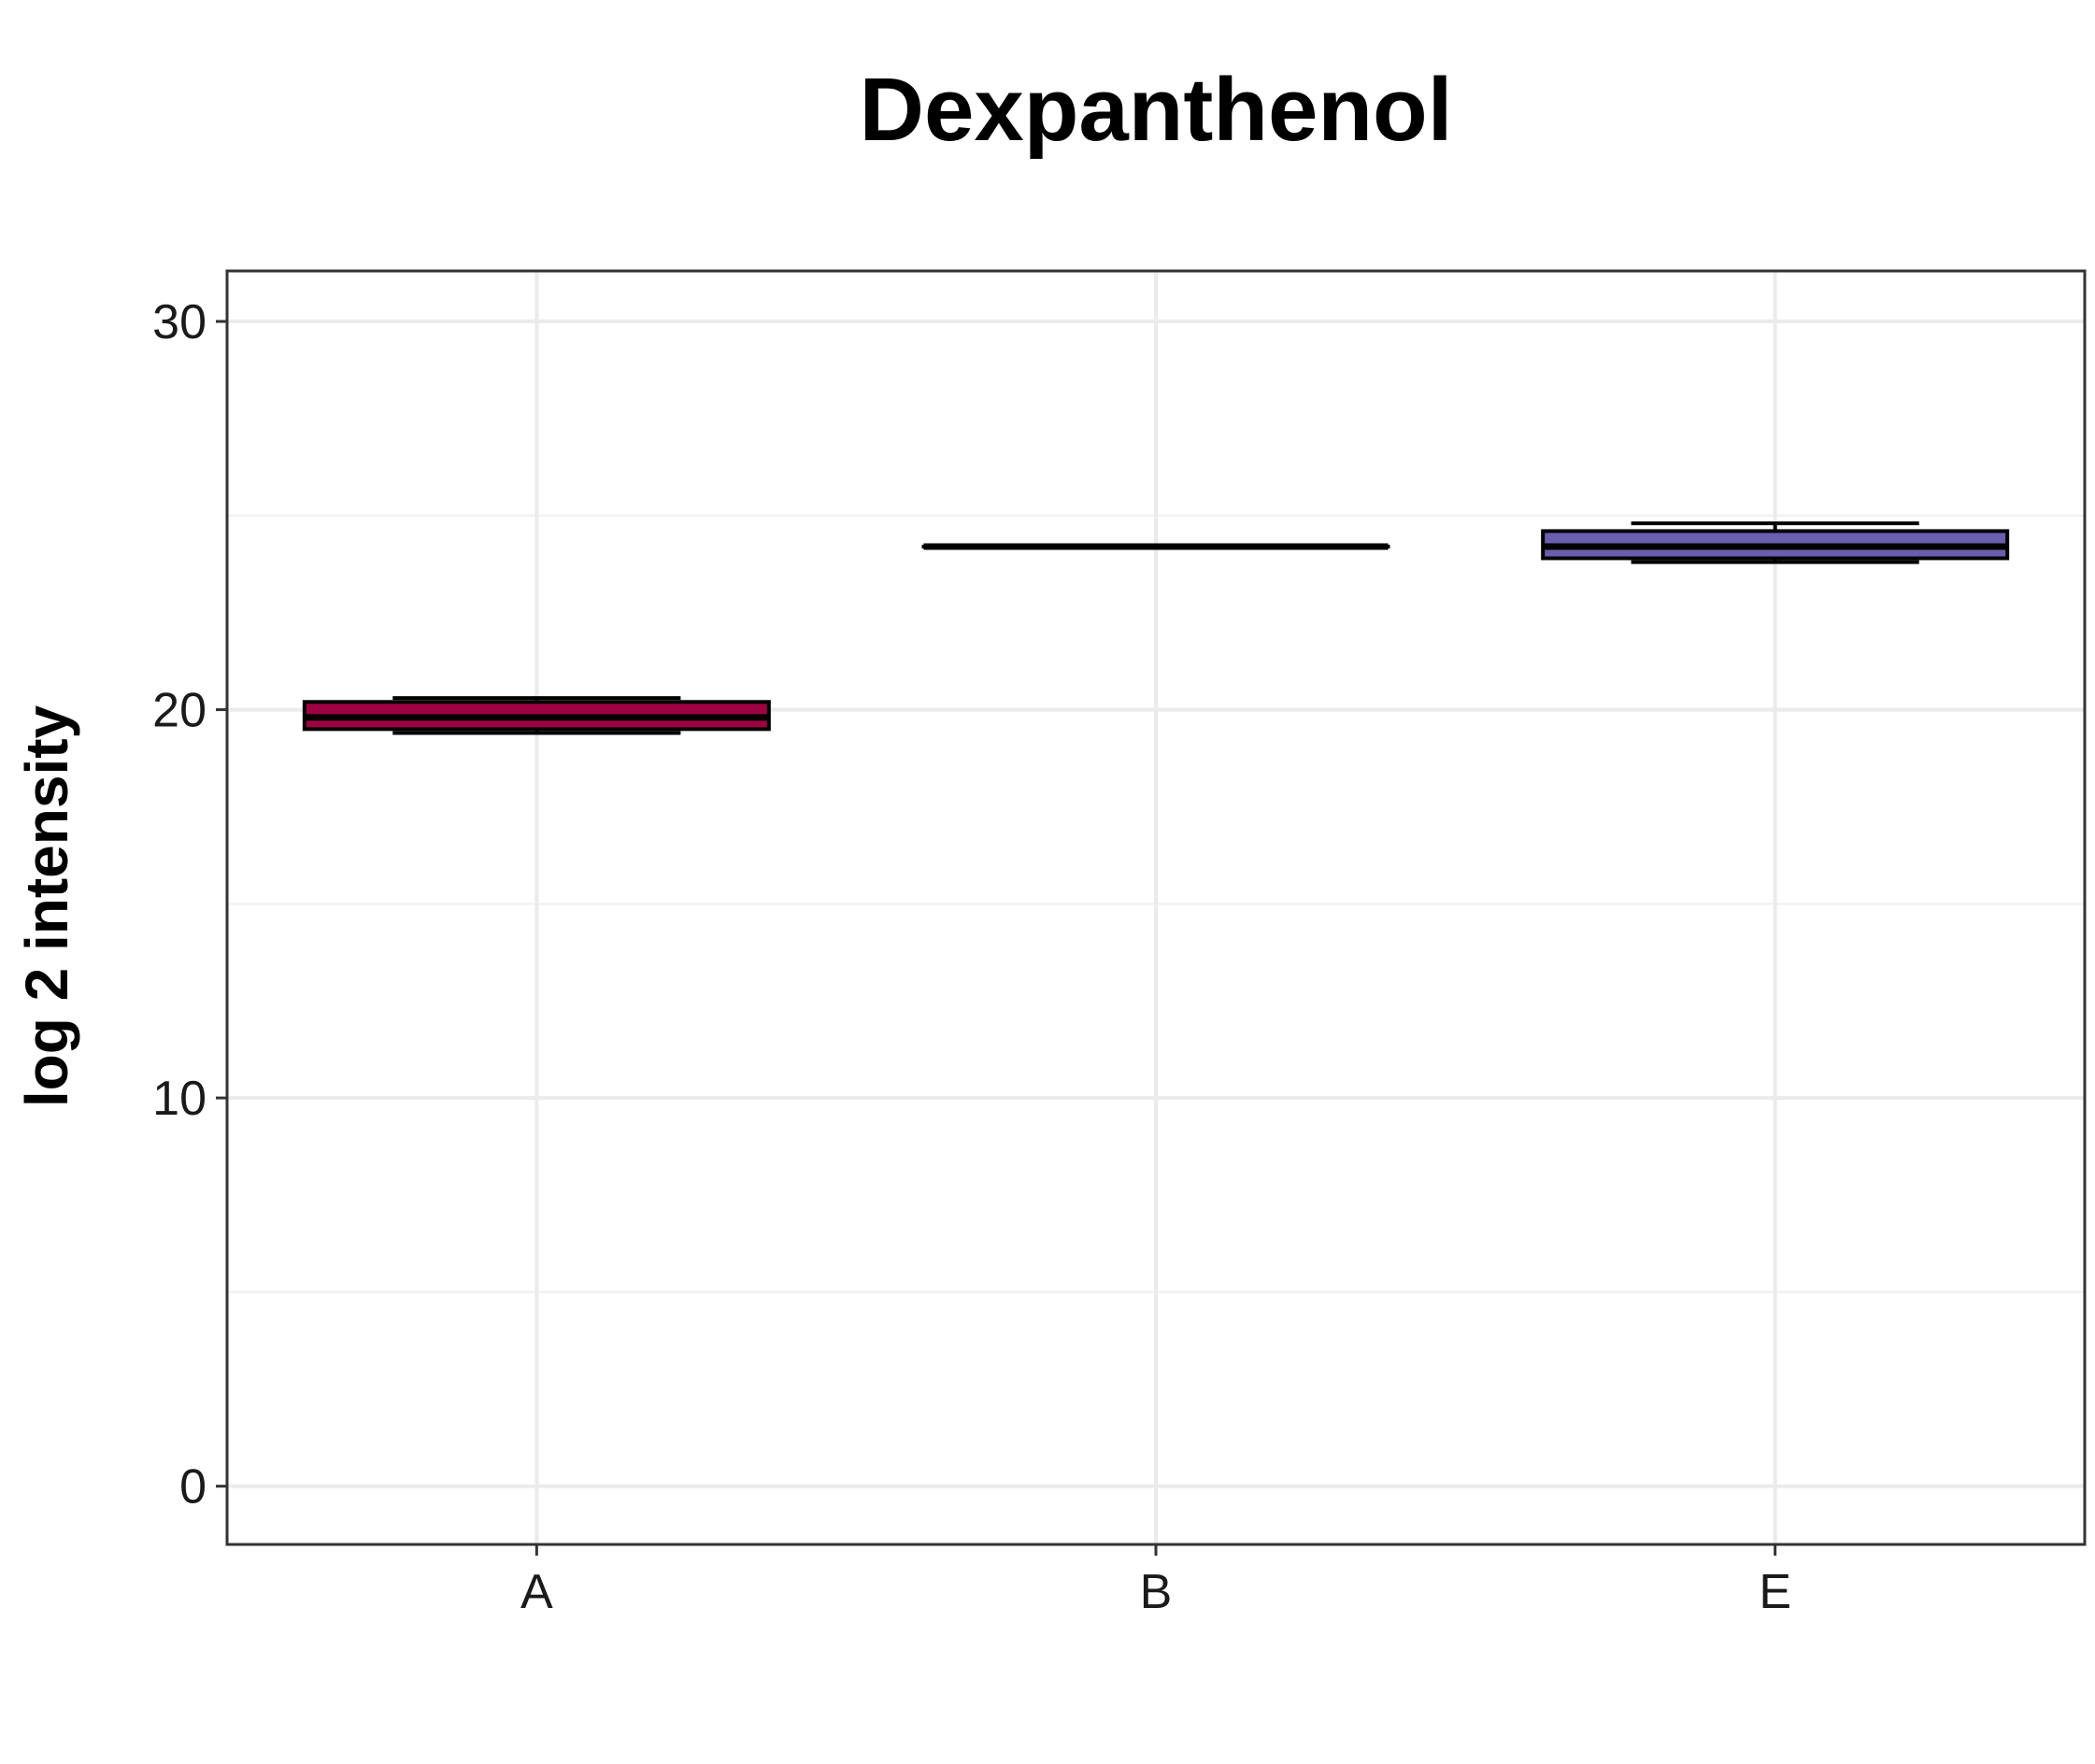 The width and height of the screenshot is (2095, 1764). I want to click on boxplot-e, so click(1775, 542).